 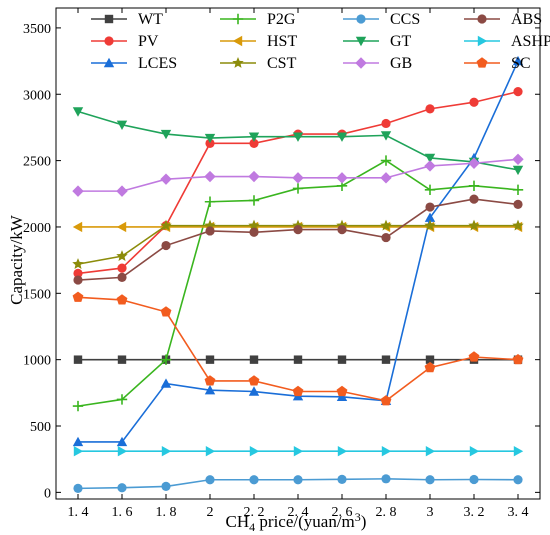 What do you see at coordinates (37, 95) in the screenshot?
I see `y-tick-label: 3000` at bounding box center [37, 95].